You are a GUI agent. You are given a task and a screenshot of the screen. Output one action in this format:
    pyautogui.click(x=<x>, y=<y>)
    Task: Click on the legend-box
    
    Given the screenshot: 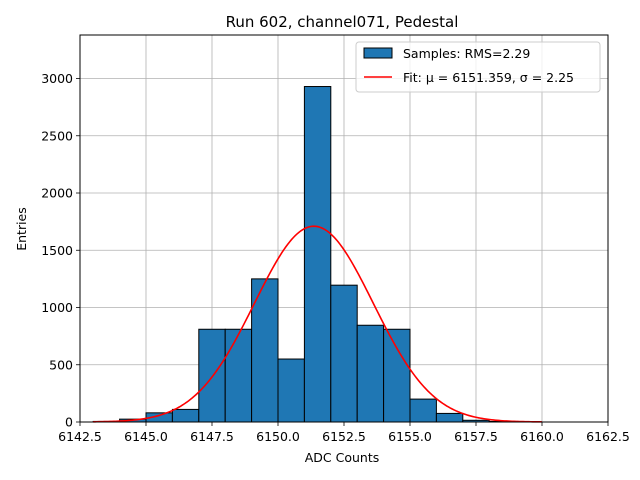 What is the action you would take?
    pyautogui.click(x=478, y=67)
    